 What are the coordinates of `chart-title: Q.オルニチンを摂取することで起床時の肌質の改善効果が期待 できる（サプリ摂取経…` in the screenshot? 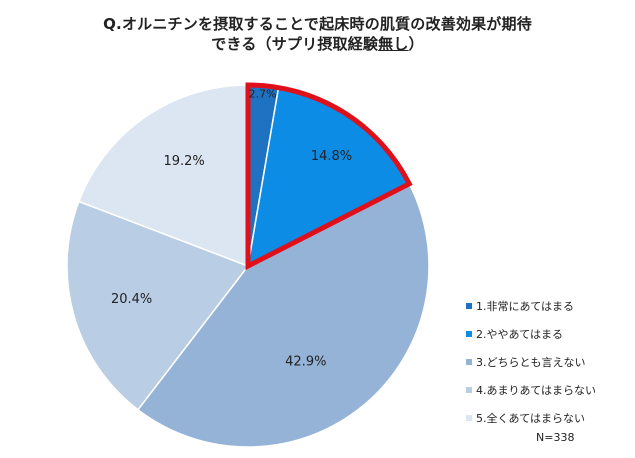 It's located at (317, 34).